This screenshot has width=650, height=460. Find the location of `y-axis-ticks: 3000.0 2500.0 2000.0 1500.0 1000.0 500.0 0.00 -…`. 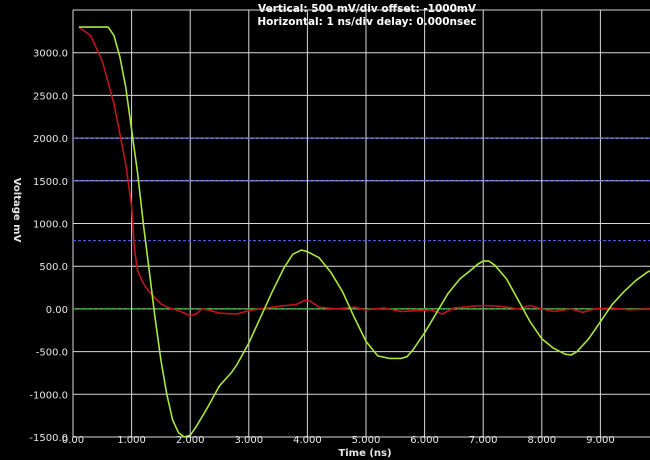

y-axis-ticks: 3000.0 2500.0 2000.0 1500.0 1000.0 500.0 0.00 -… is located at coordinates (48, 246).